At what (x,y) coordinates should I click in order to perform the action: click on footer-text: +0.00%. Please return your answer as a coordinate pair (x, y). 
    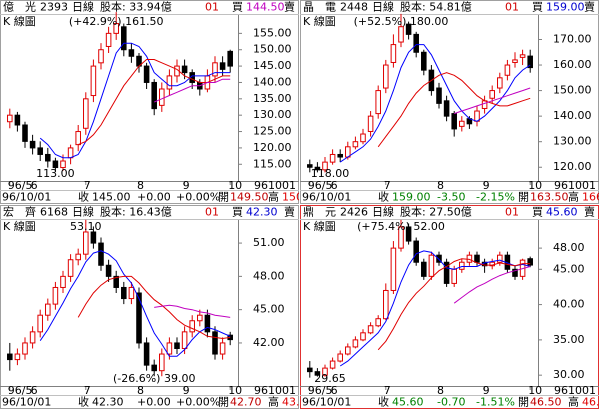
    Looking at the image, I should click on (198, 402).